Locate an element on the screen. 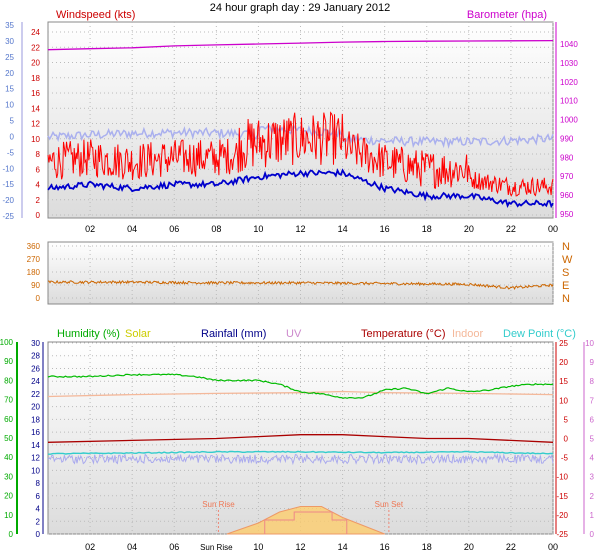 Image resolution: width=600 pixels, height=555 pixels. direction-tick-label: 270 is located at coordinates (34, 259).